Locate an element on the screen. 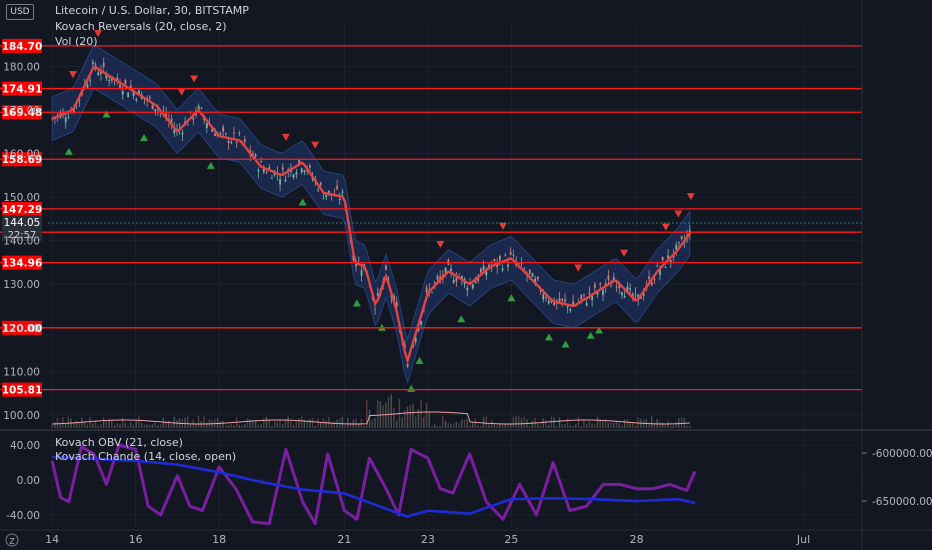  price-tick-label: 100.00 is located at coordinates (21, 416).